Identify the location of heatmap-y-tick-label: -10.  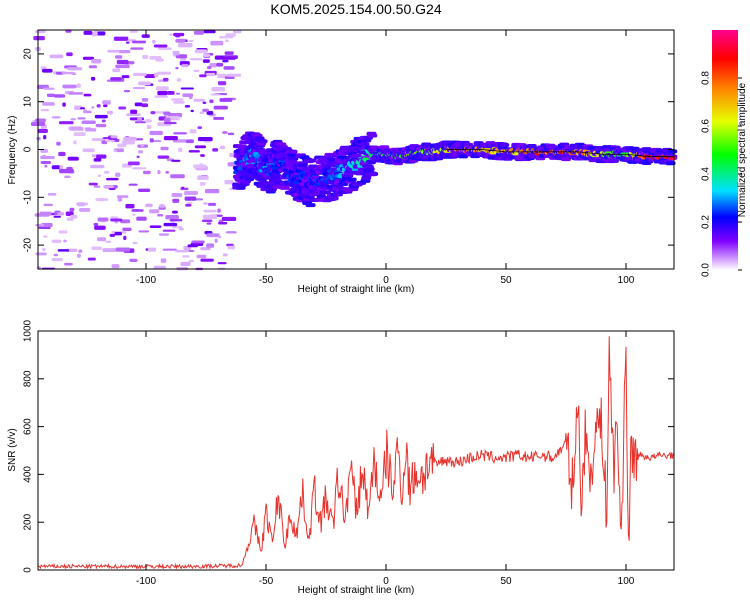
(28, 197).